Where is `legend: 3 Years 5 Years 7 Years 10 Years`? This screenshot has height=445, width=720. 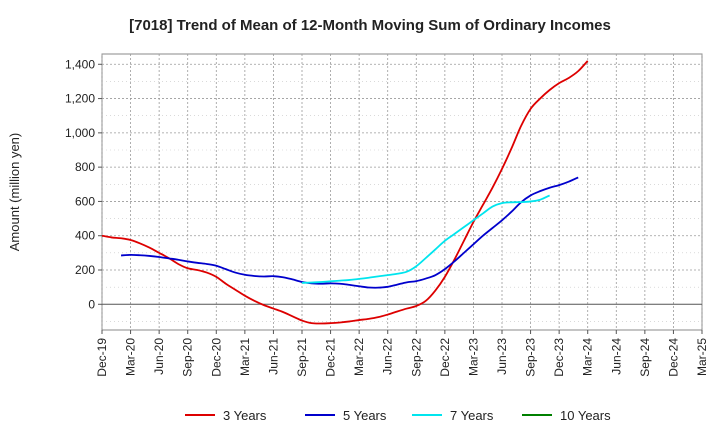 legend: 3 Years 5 Years 7 Years 10 Years is located at coordinates (398, 415).